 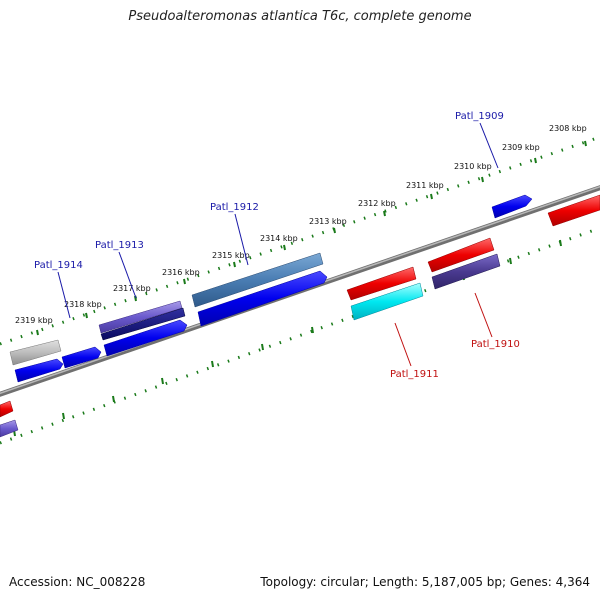 I want to click on gene-patl-1912, so click(x=257, y=280).